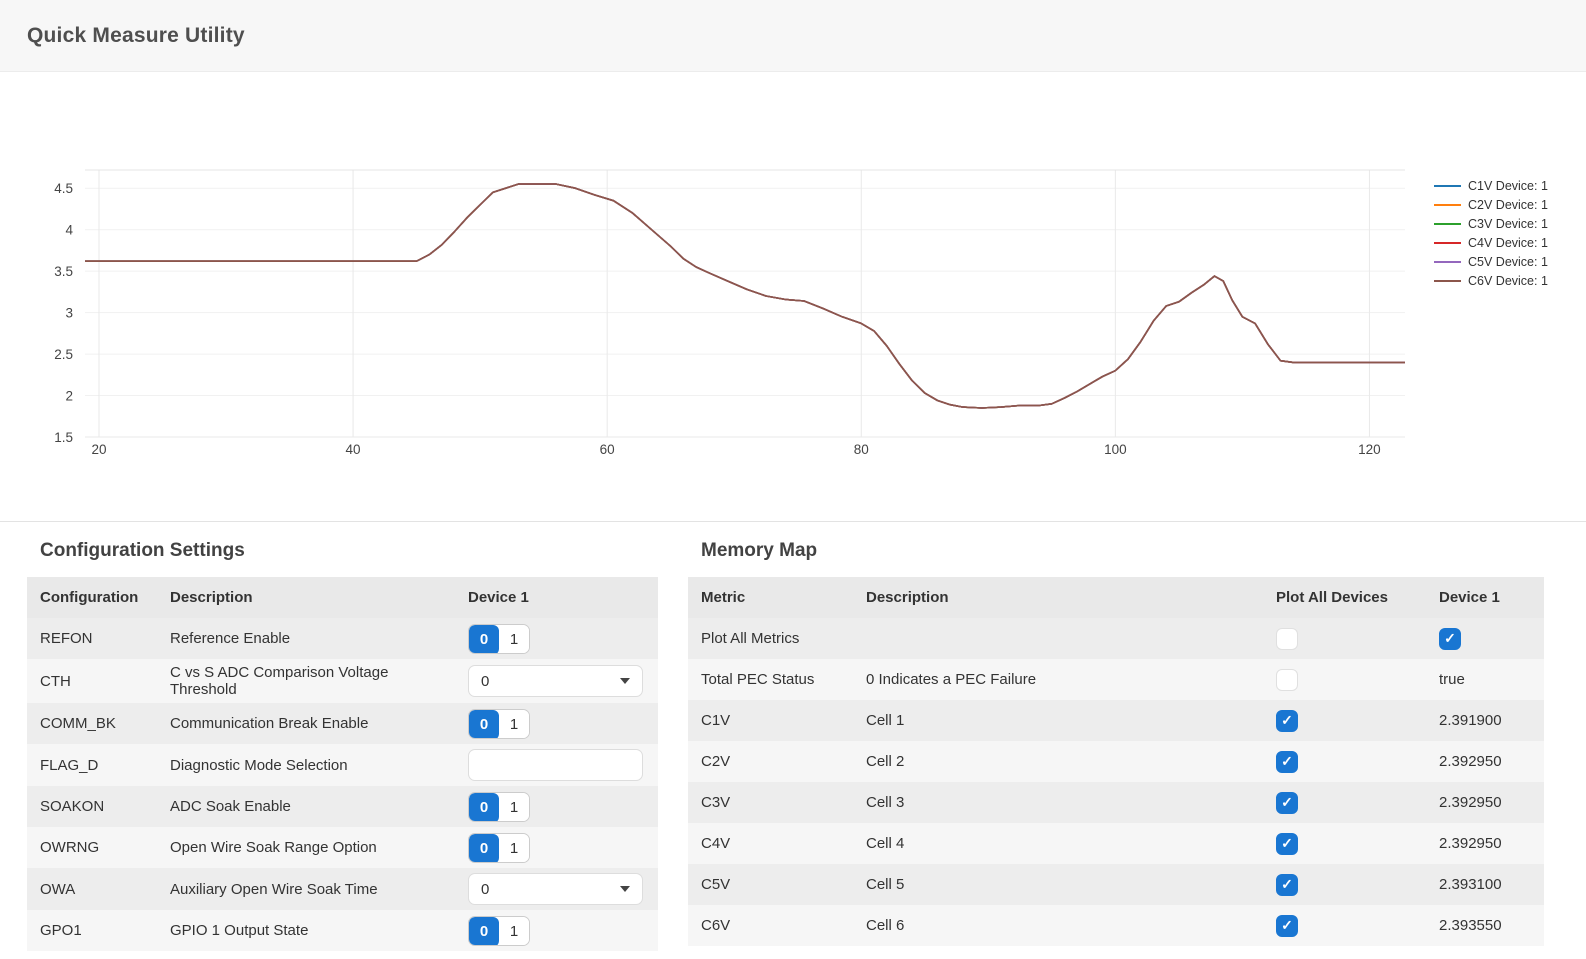 The image size is (1586, 959). What do you see at coordinates (1369, 449) in the screenshot?
I see `x-tick-label: 120` at bounding box center [1369, 449].